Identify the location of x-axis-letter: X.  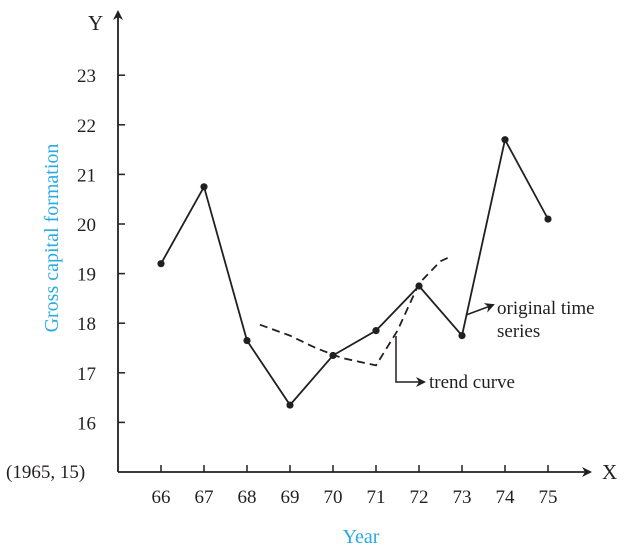
(609, 472).